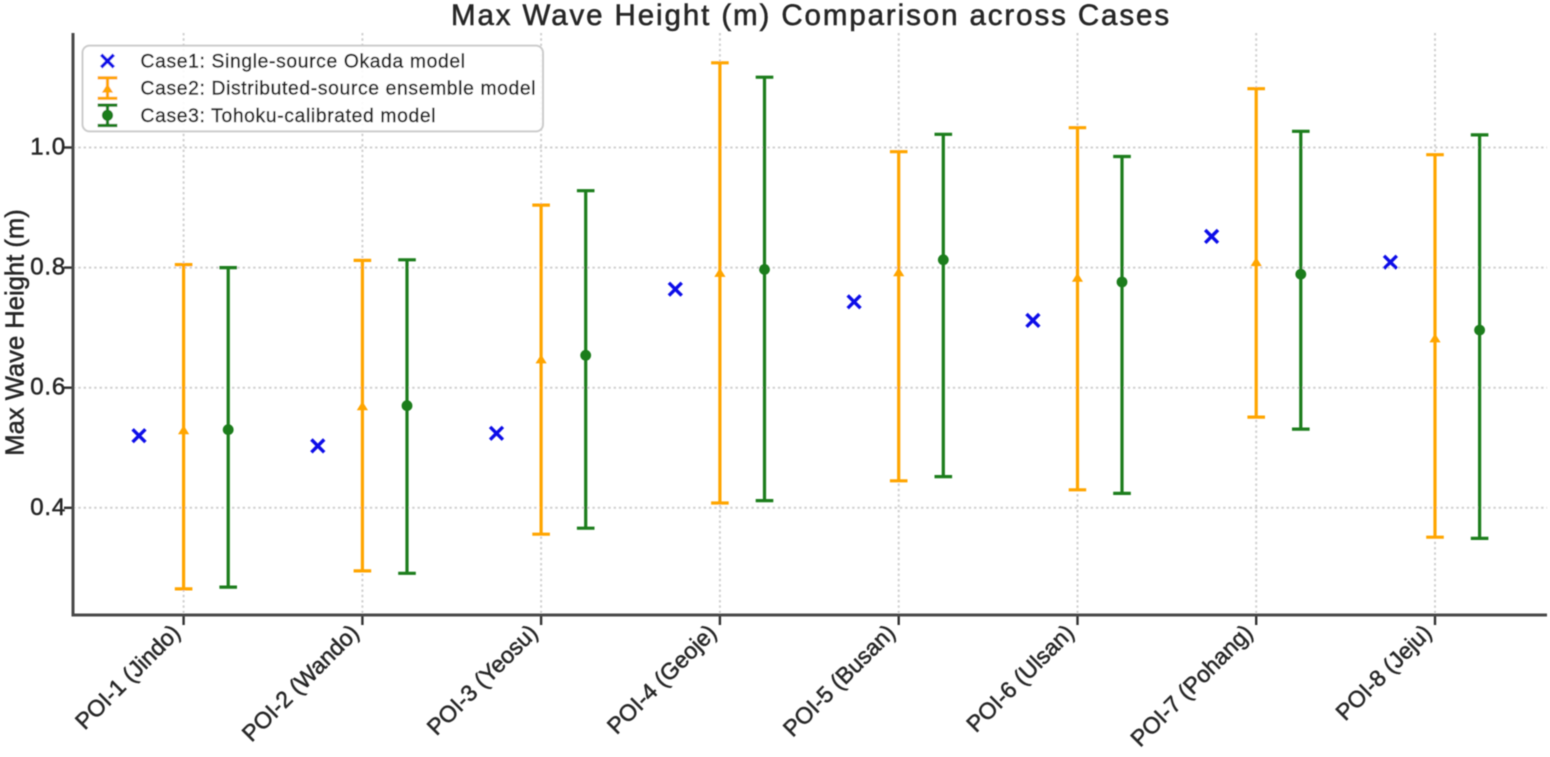 The image size is (1550, 757). What do you see at coordinates (48, 147) in the screenshot?
I see `svg-text: 1.0` at bounding box center [48, 147].